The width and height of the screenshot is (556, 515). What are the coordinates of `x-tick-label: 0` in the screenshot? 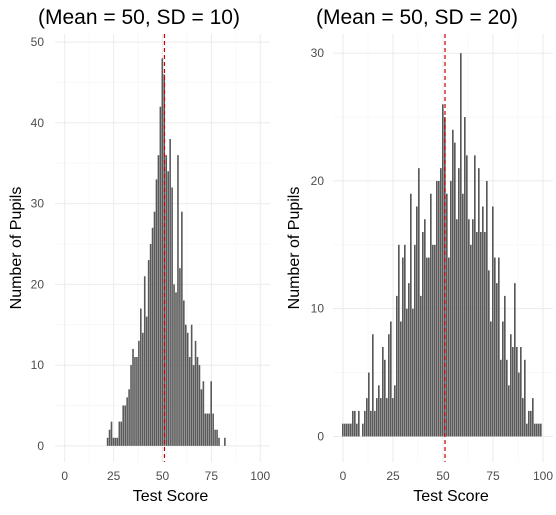 It's located at (343, 476).